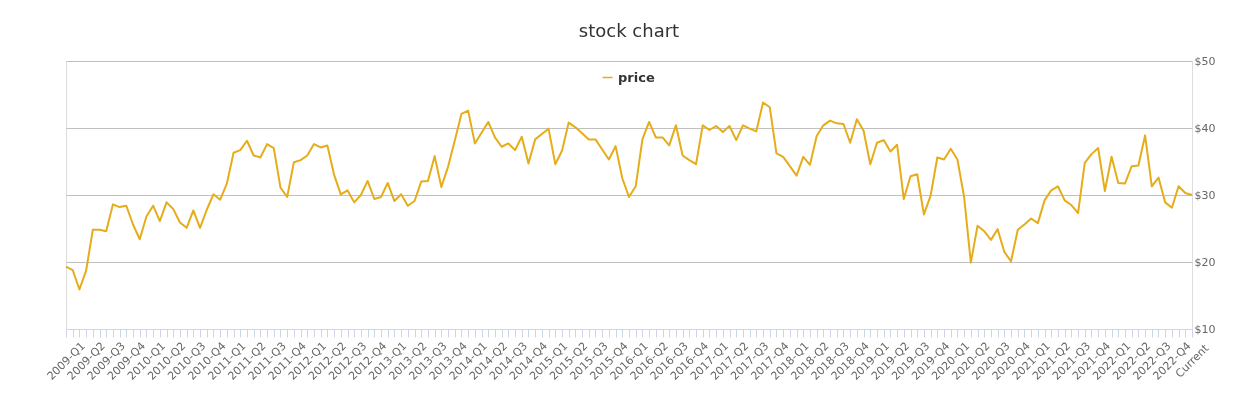 This screenshot has height=403, width=1248. Describe the element at coordinates (629, 30) in the screenshot. I see `chart-title: stock chart` at that location.